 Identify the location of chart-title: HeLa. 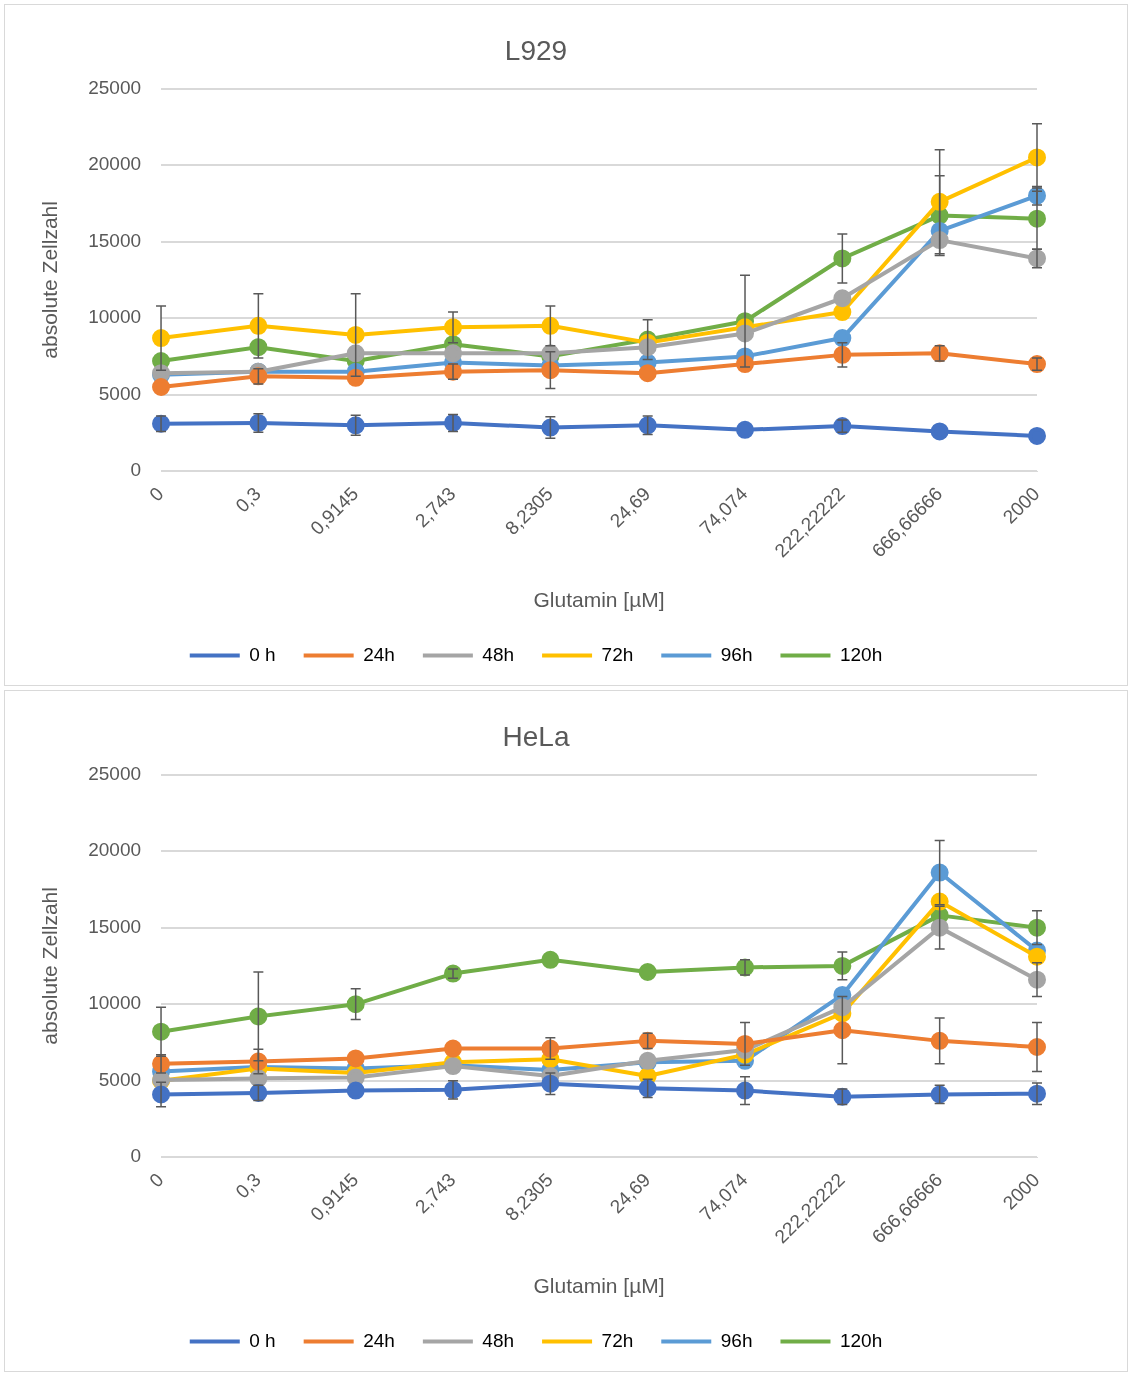
(536, 736).